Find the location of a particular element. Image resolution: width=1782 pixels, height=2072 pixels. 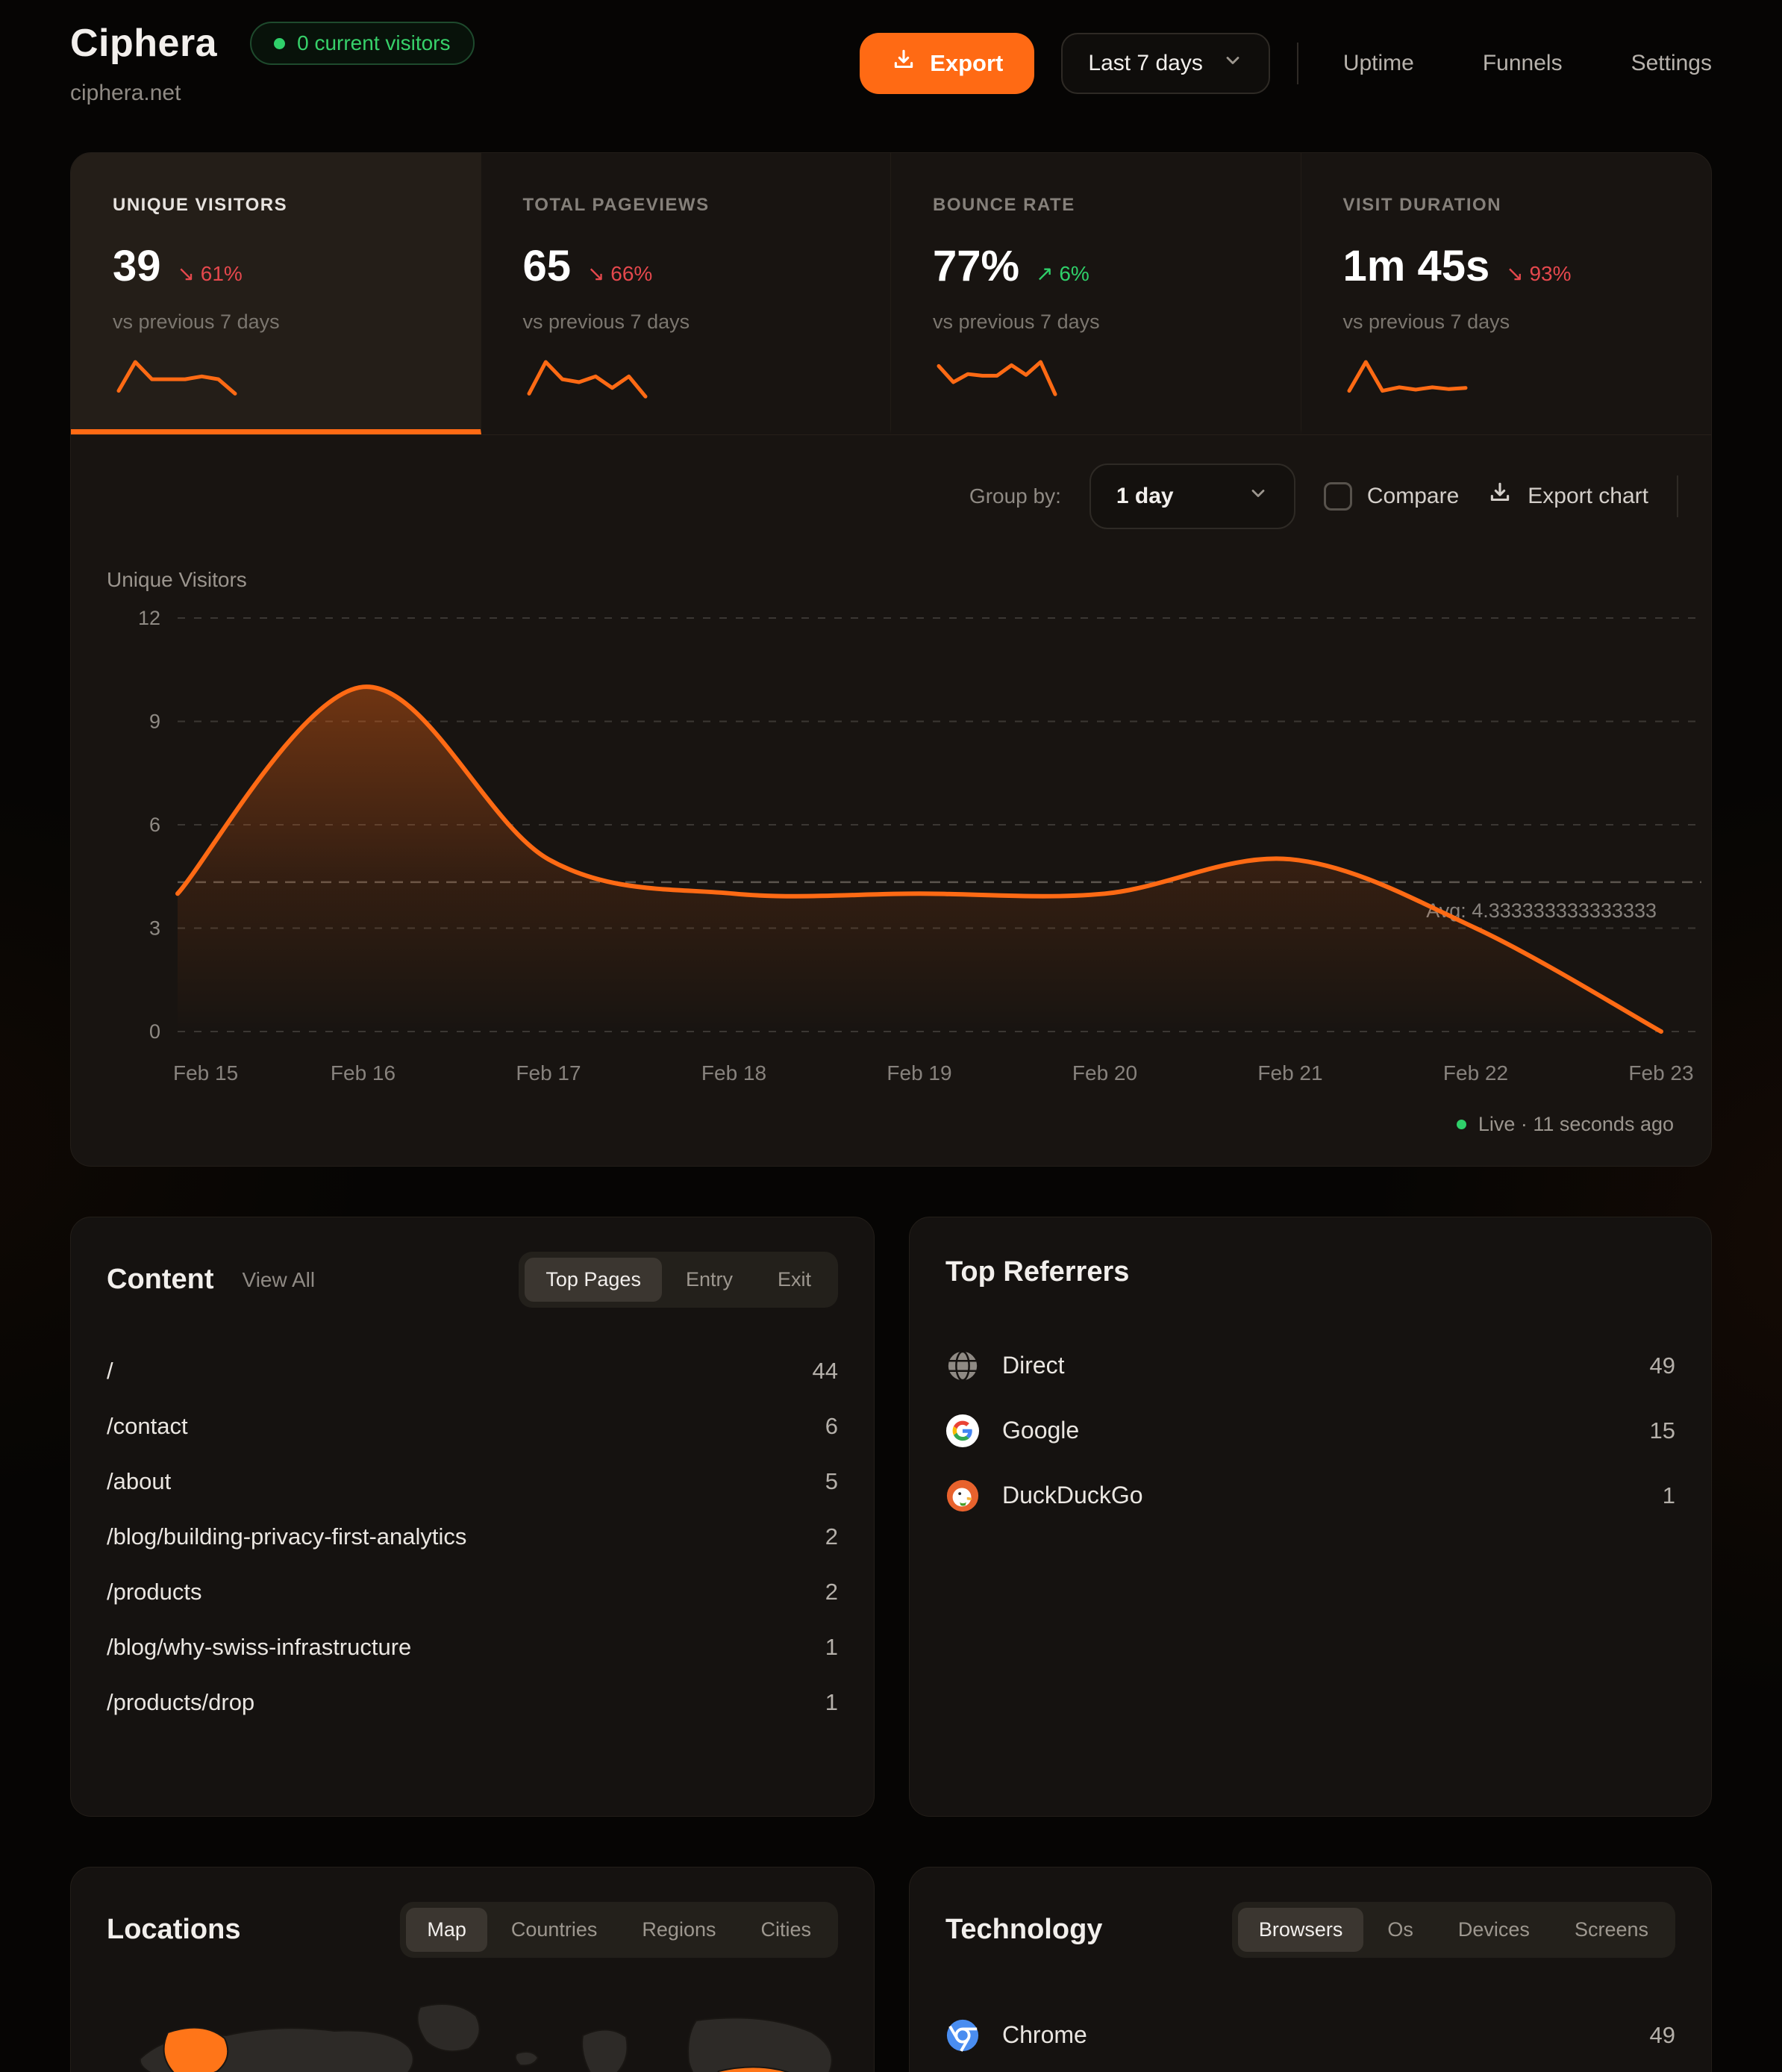

browser-count: 49 is located at coordinates (1662, 2034).